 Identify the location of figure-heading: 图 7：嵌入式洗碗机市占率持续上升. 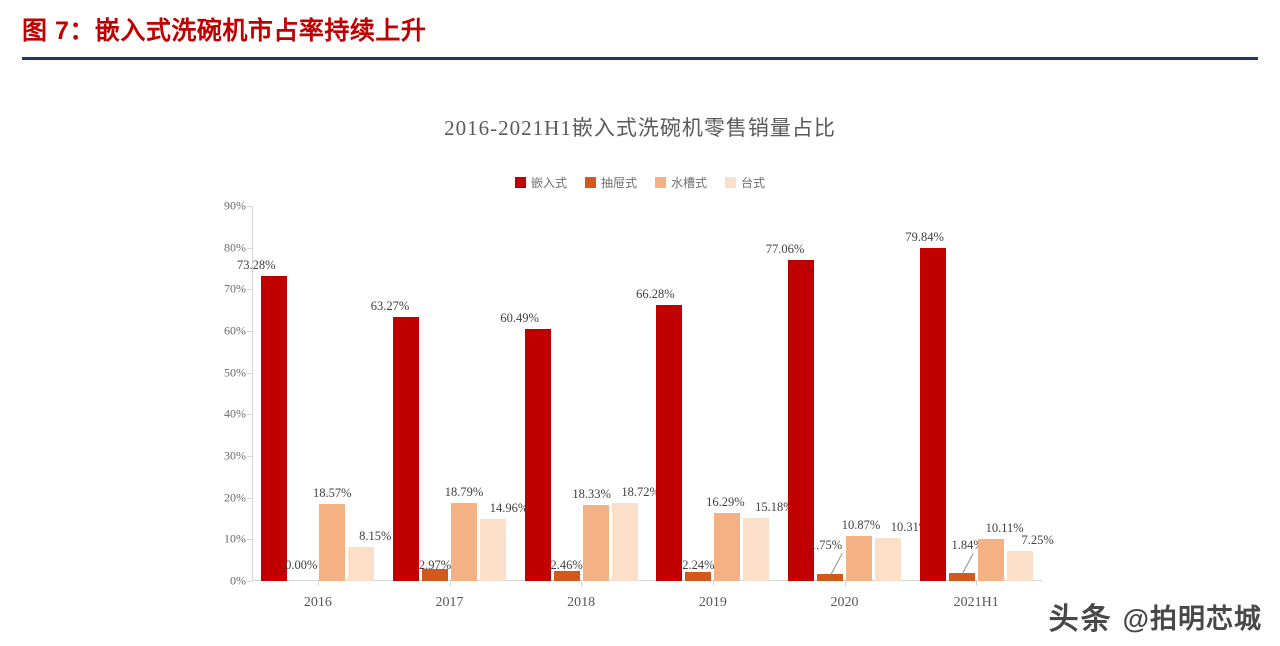
(224, 31).